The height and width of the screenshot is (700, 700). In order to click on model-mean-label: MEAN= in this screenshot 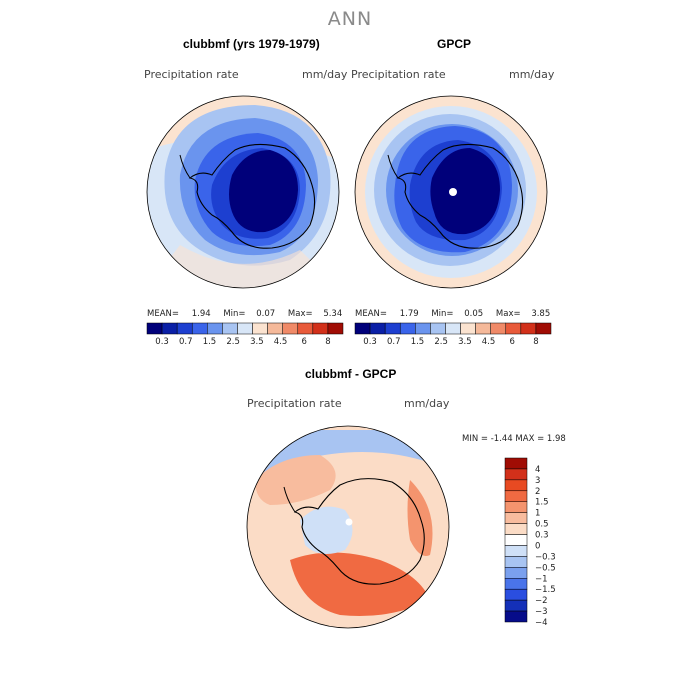, I will do `click(163, 314)`.